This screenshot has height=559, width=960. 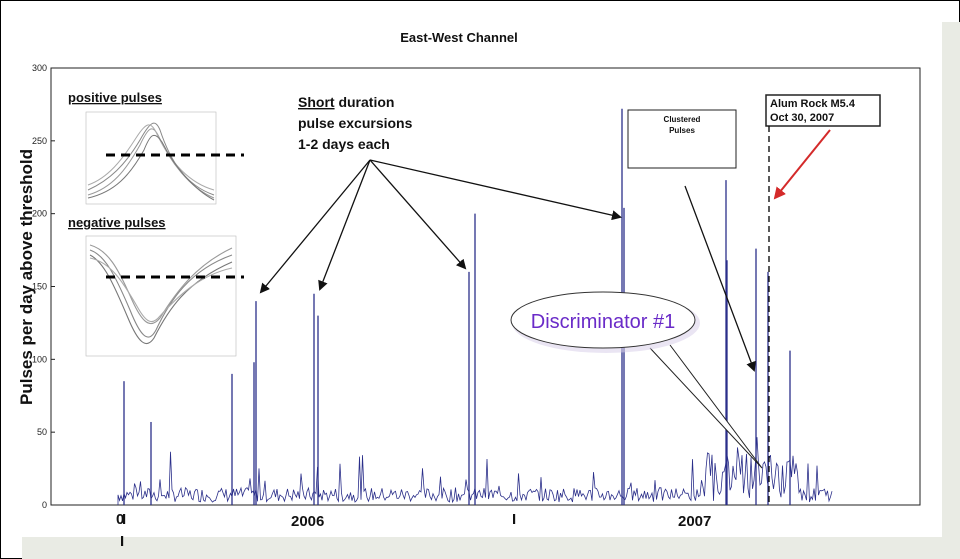 What do you see at coordinates (514, 519) in the screenshot?
I see `x-tick-mark-mid: I` at bounding box center [514, 519].